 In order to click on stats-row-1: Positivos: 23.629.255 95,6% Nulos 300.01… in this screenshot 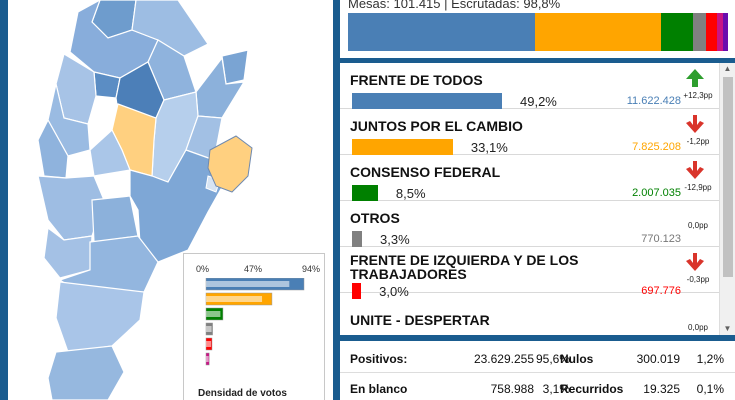, I will do `click(537, 359)`.